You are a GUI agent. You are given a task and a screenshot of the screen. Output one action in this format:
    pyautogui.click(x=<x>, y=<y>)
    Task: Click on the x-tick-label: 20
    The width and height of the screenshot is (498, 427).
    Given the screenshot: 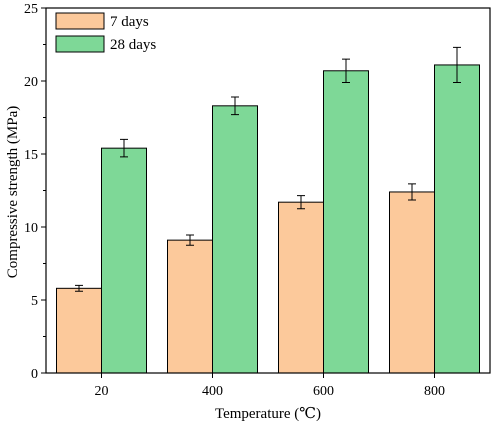 What is the action you would take?
    pyautogui.click(x=102, y=391)
    